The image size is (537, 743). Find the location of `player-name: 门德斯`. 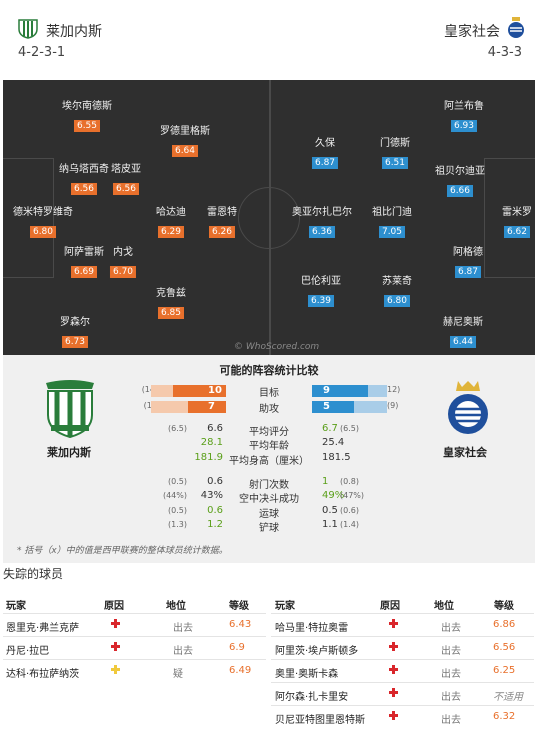

player-name: 门德斯 is located at coordinates (395, 143).